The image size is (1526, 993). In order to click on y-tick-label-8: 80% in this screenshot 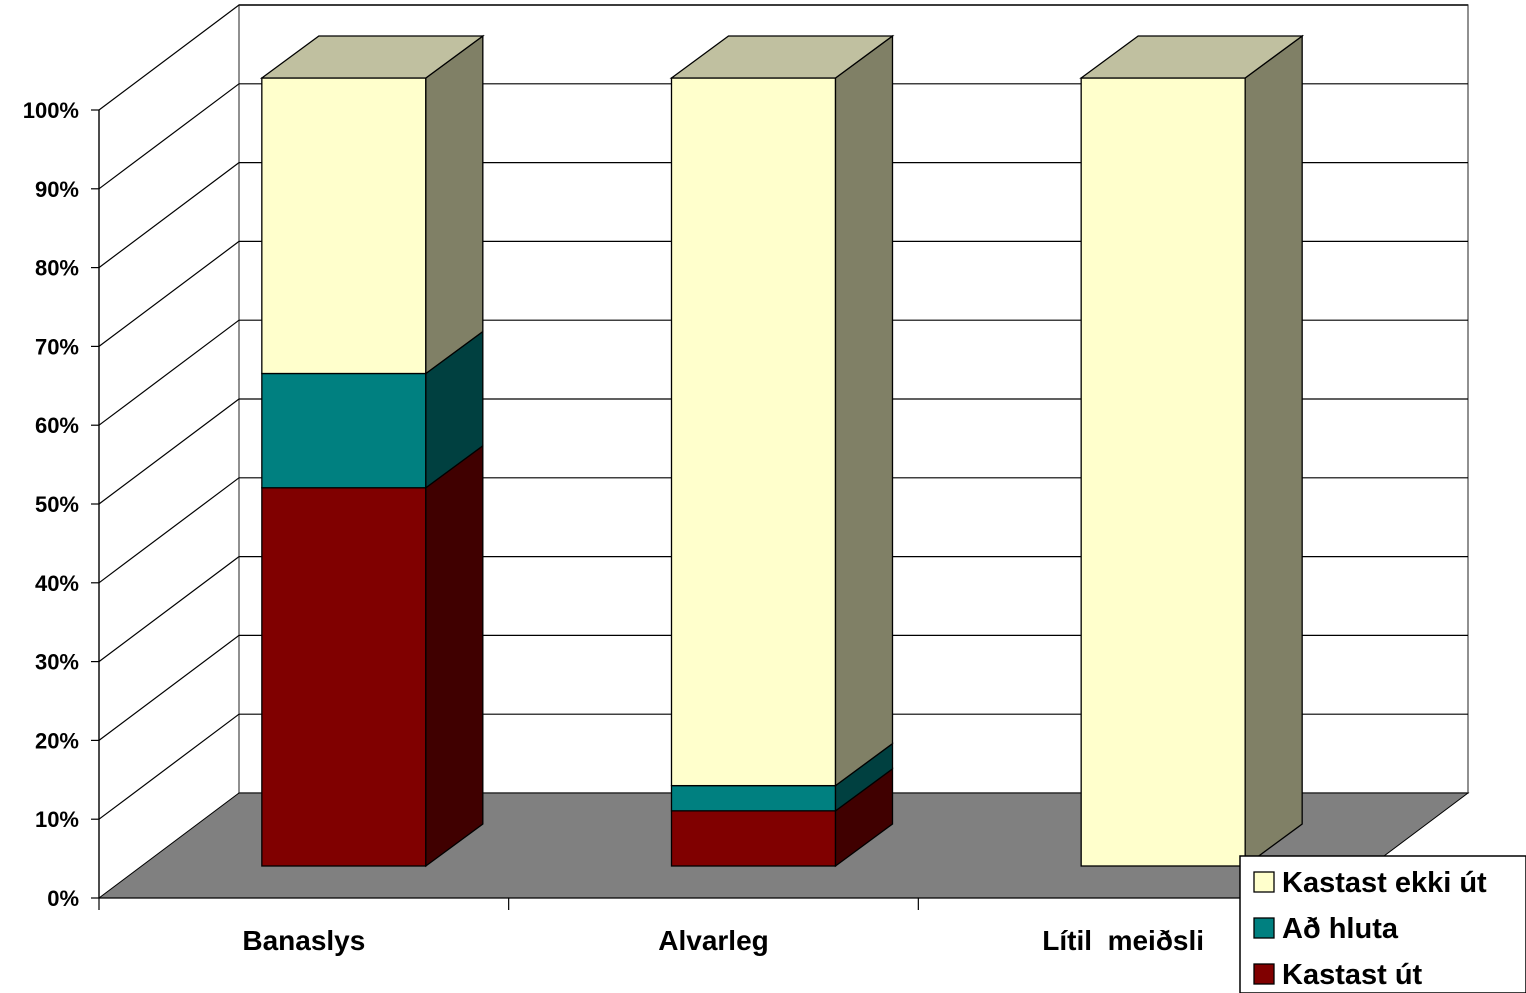, I will do `click(57, 268)`.